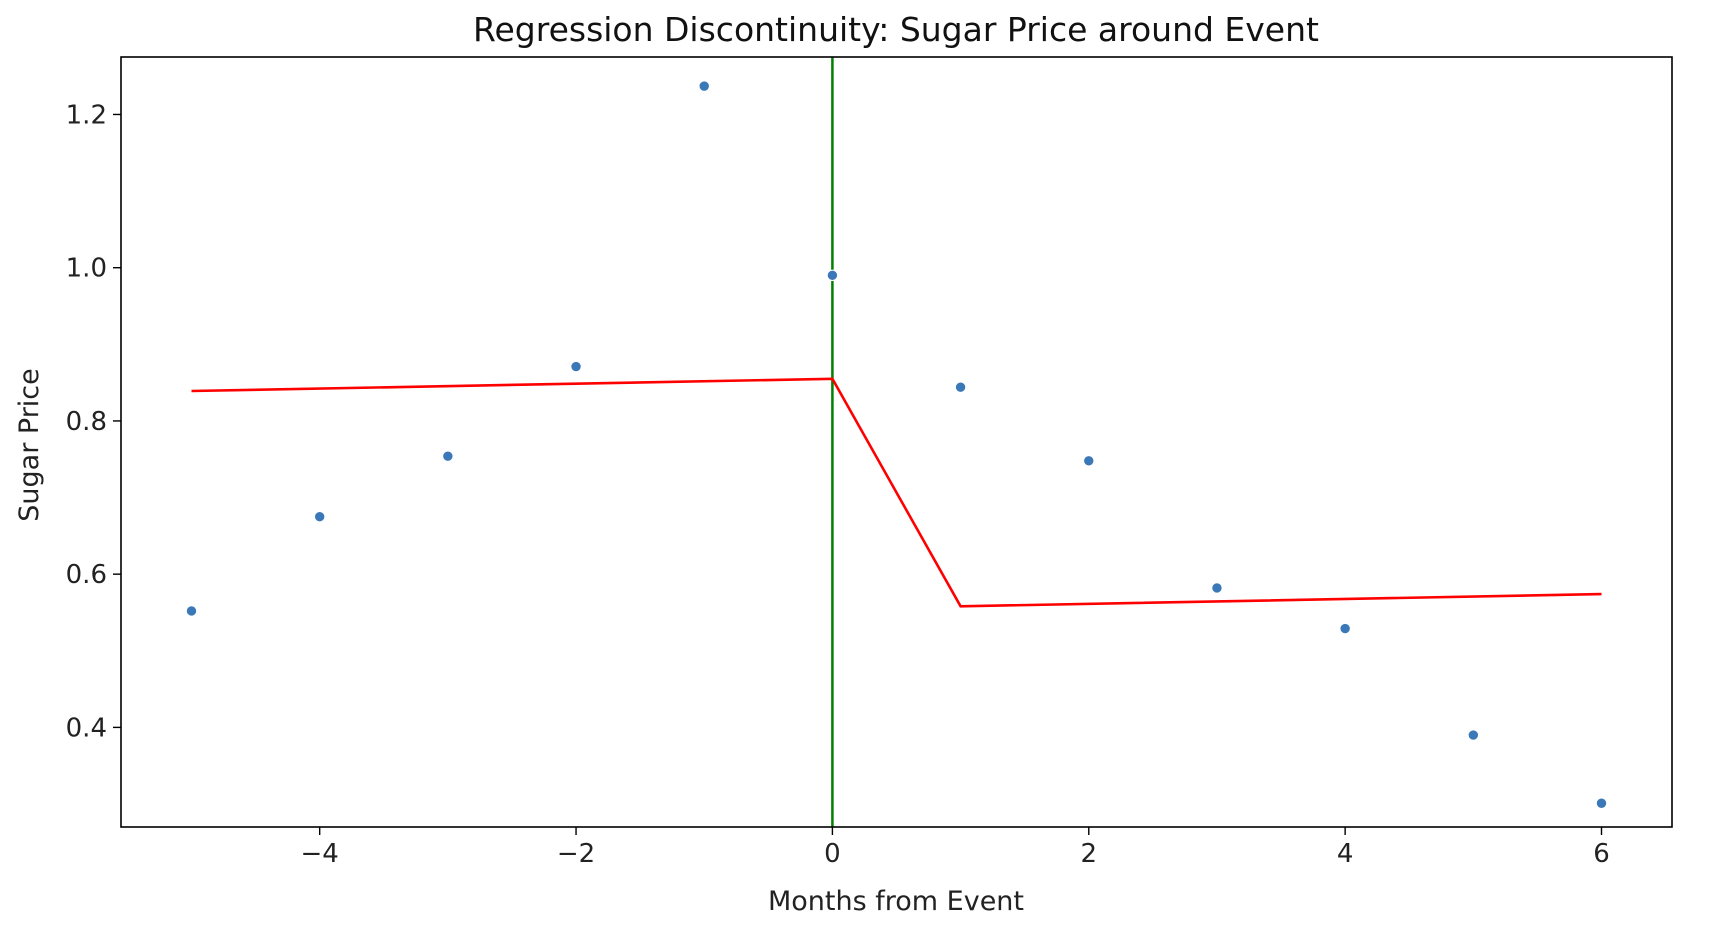  I want to click on y-tick-label: 0.4, so click(86, 728).